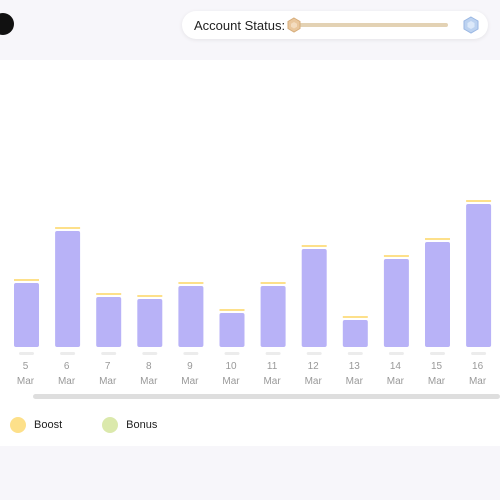 This screenshot has height=500, width=500. I want to click on x-label-day-9: 9, so click(190, 366).